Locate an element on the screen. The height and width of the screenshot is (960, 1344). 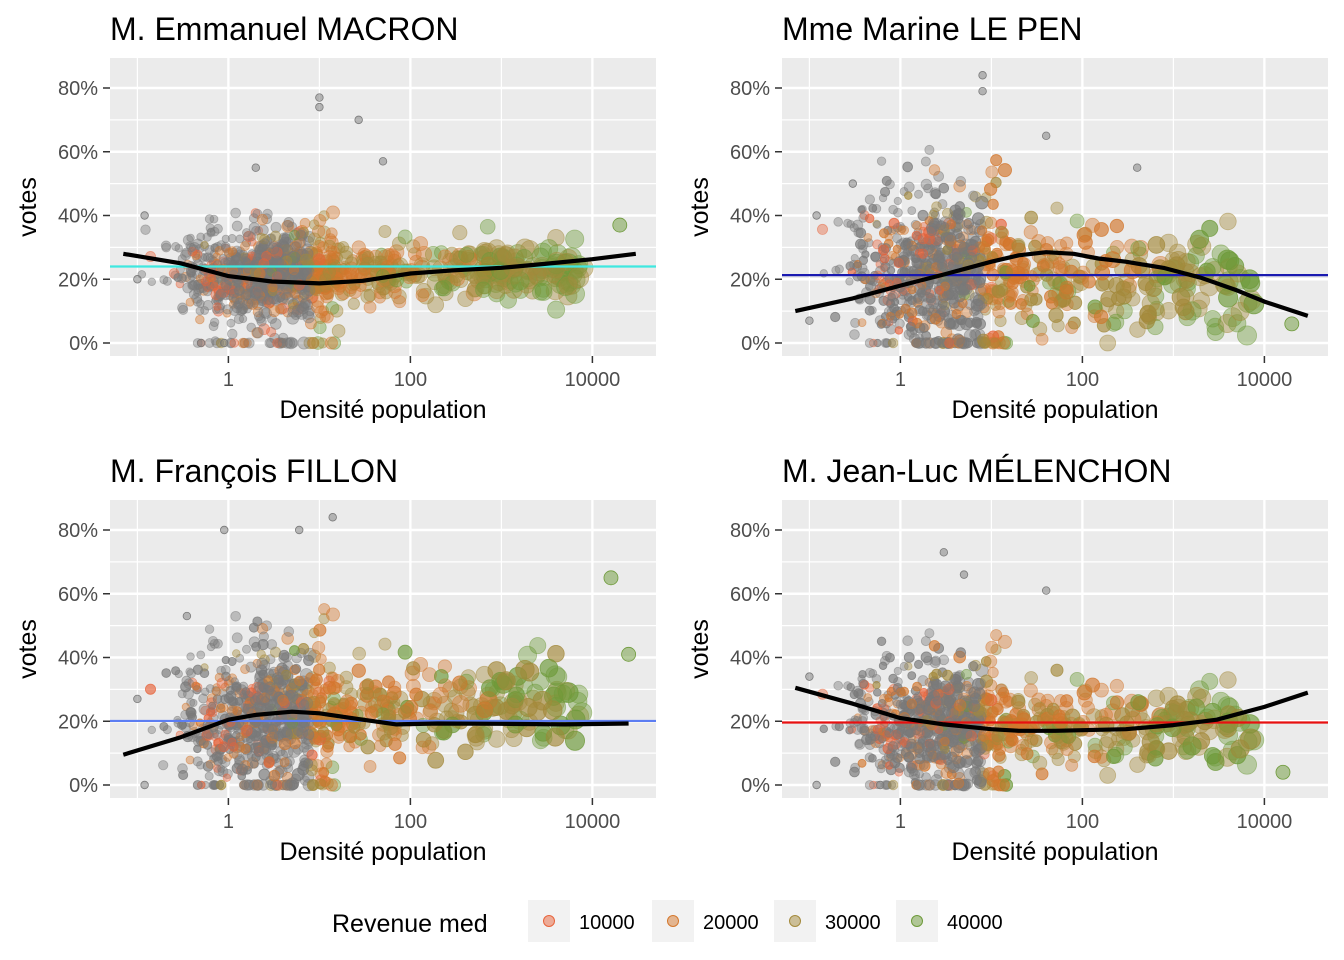
y-tick-label: 80% is located at coordinates (750, 89).